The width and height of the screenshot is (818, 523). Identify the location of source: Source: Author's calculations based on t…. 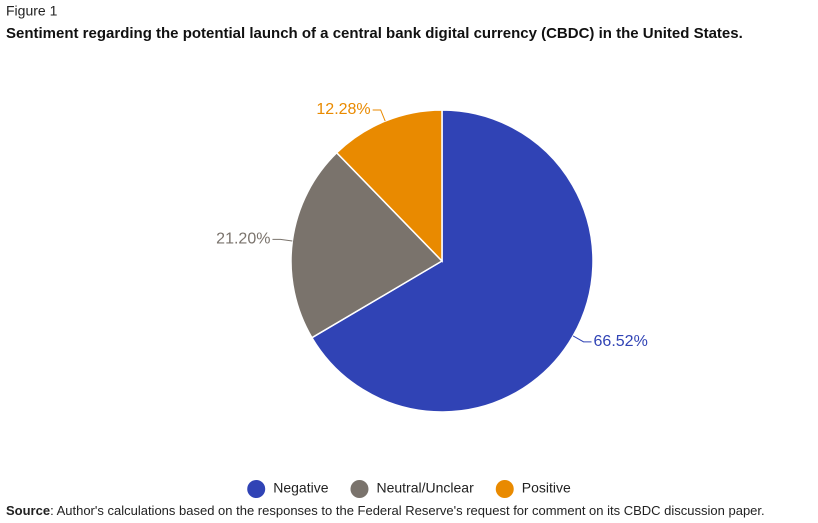
(385, 510).